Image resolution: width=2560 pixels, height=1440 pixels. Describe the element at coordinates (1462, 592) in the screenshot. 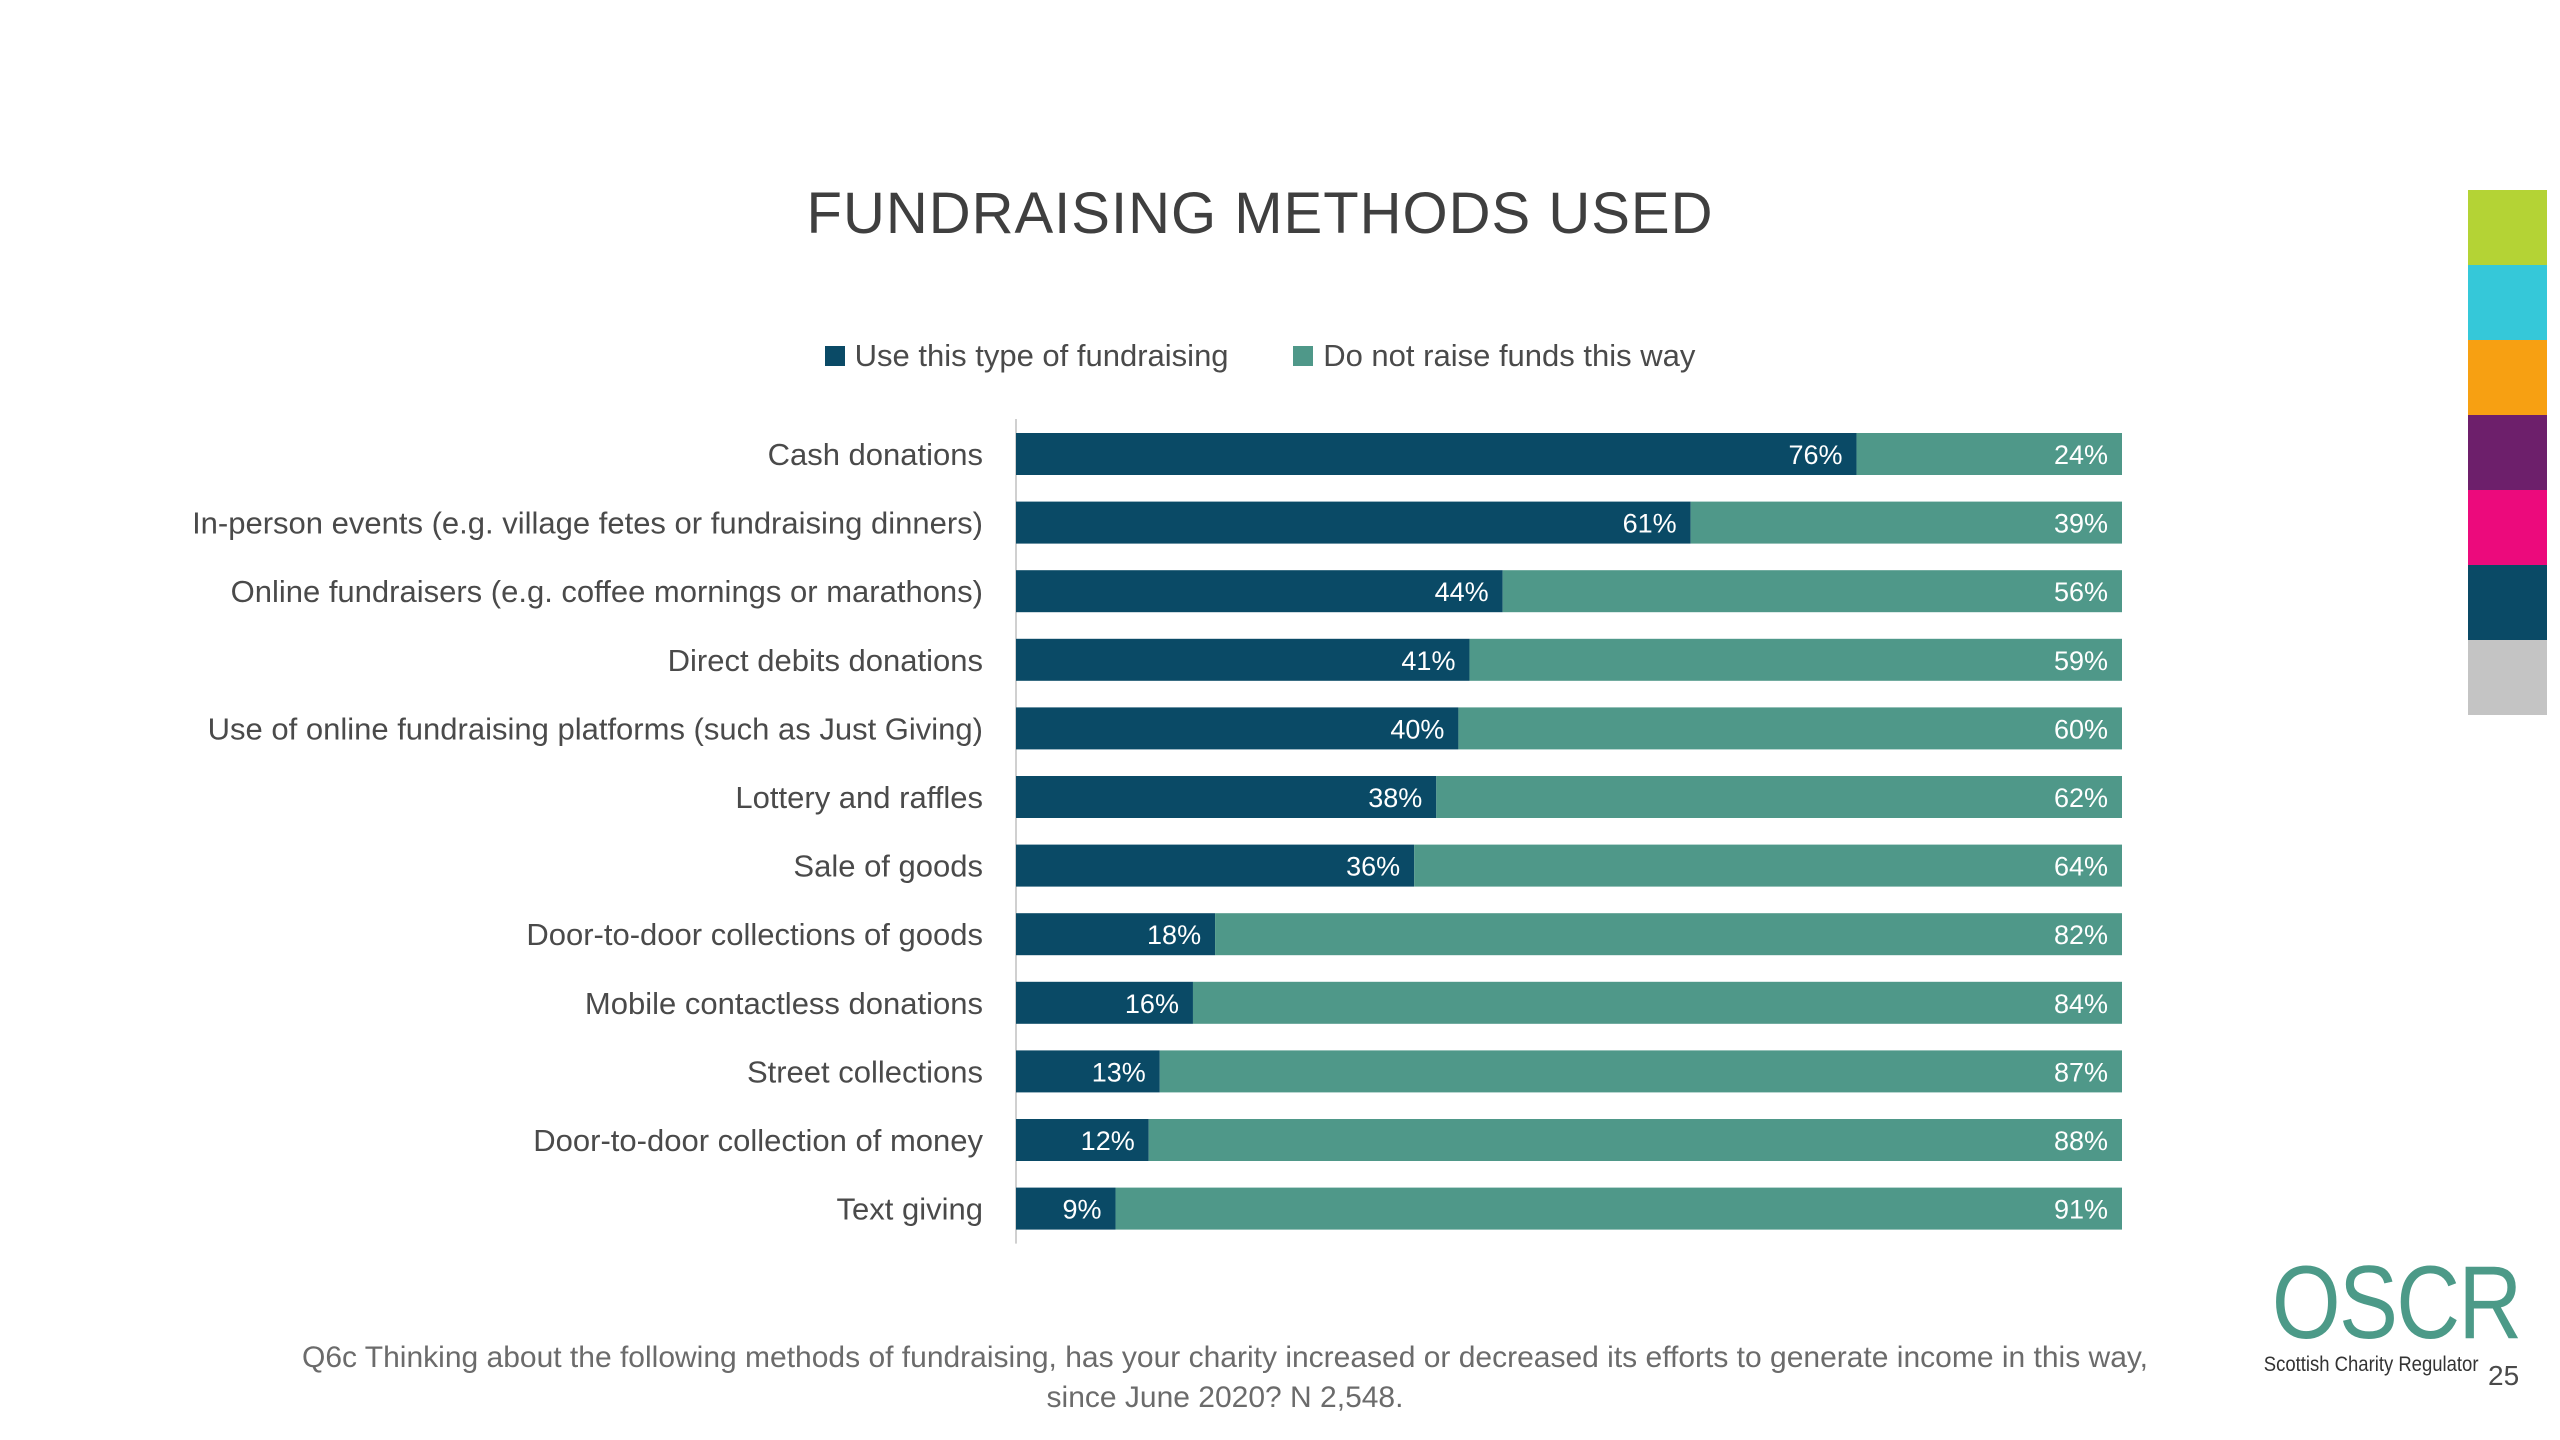

I see `data-label-use: 44%` at that location.